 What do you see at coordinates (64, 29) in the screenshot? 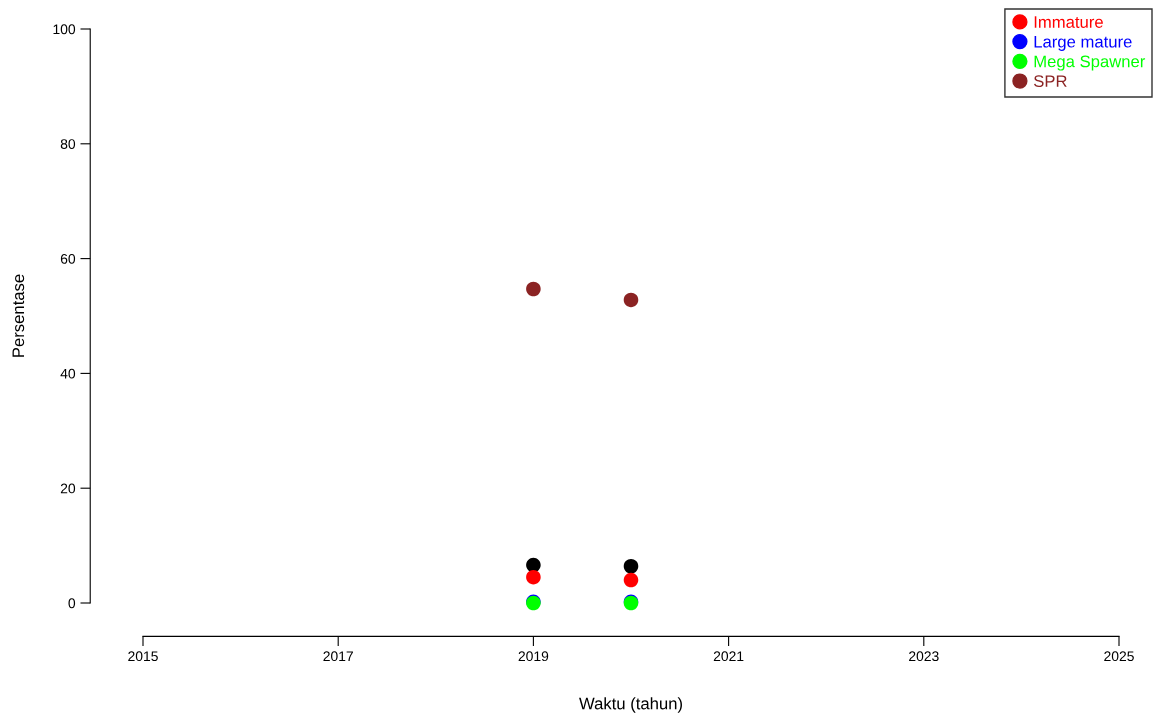
I see `y-tick-label: 100` at bounding box center [64, 29].